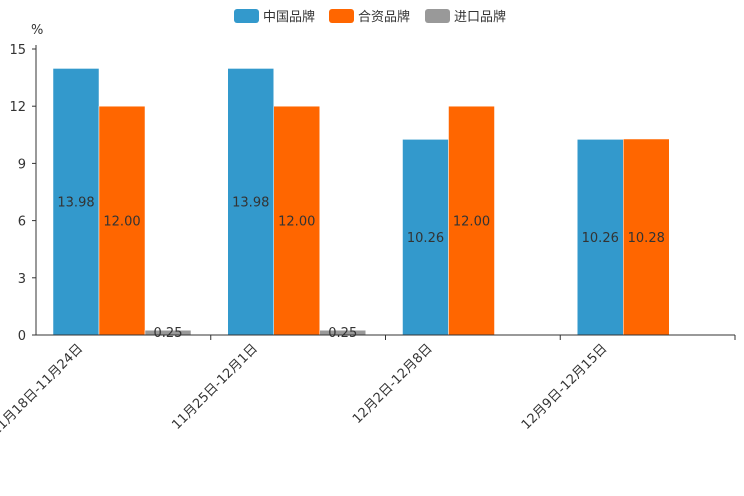 The height and width of the screenshot is (496, 744). I want to click on y-tick-label: 3, so click(22, 279).